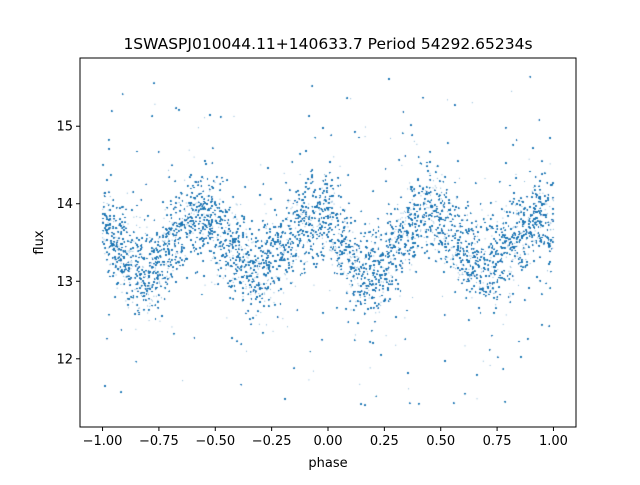  I want to click on x-tick-label: 0.75, so click(497, 441).